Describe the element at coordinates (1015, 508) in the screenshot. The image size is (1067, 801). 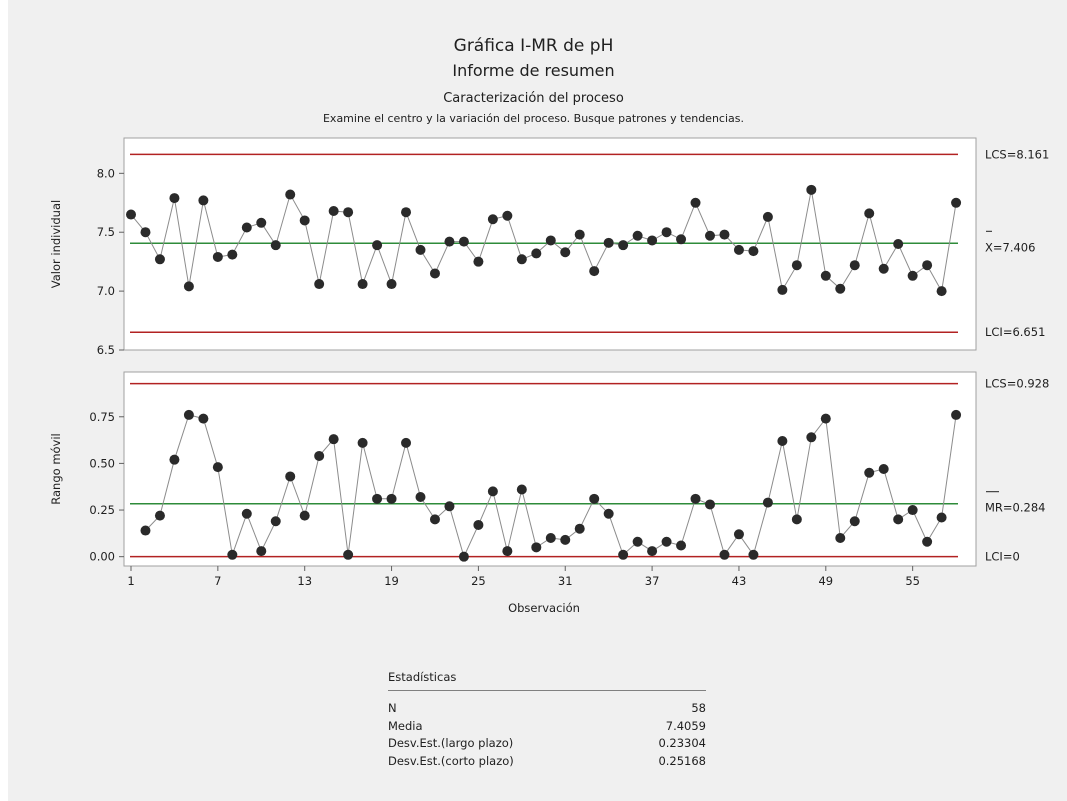
I see `moving-range-center-label: MR=0.284` at that location.